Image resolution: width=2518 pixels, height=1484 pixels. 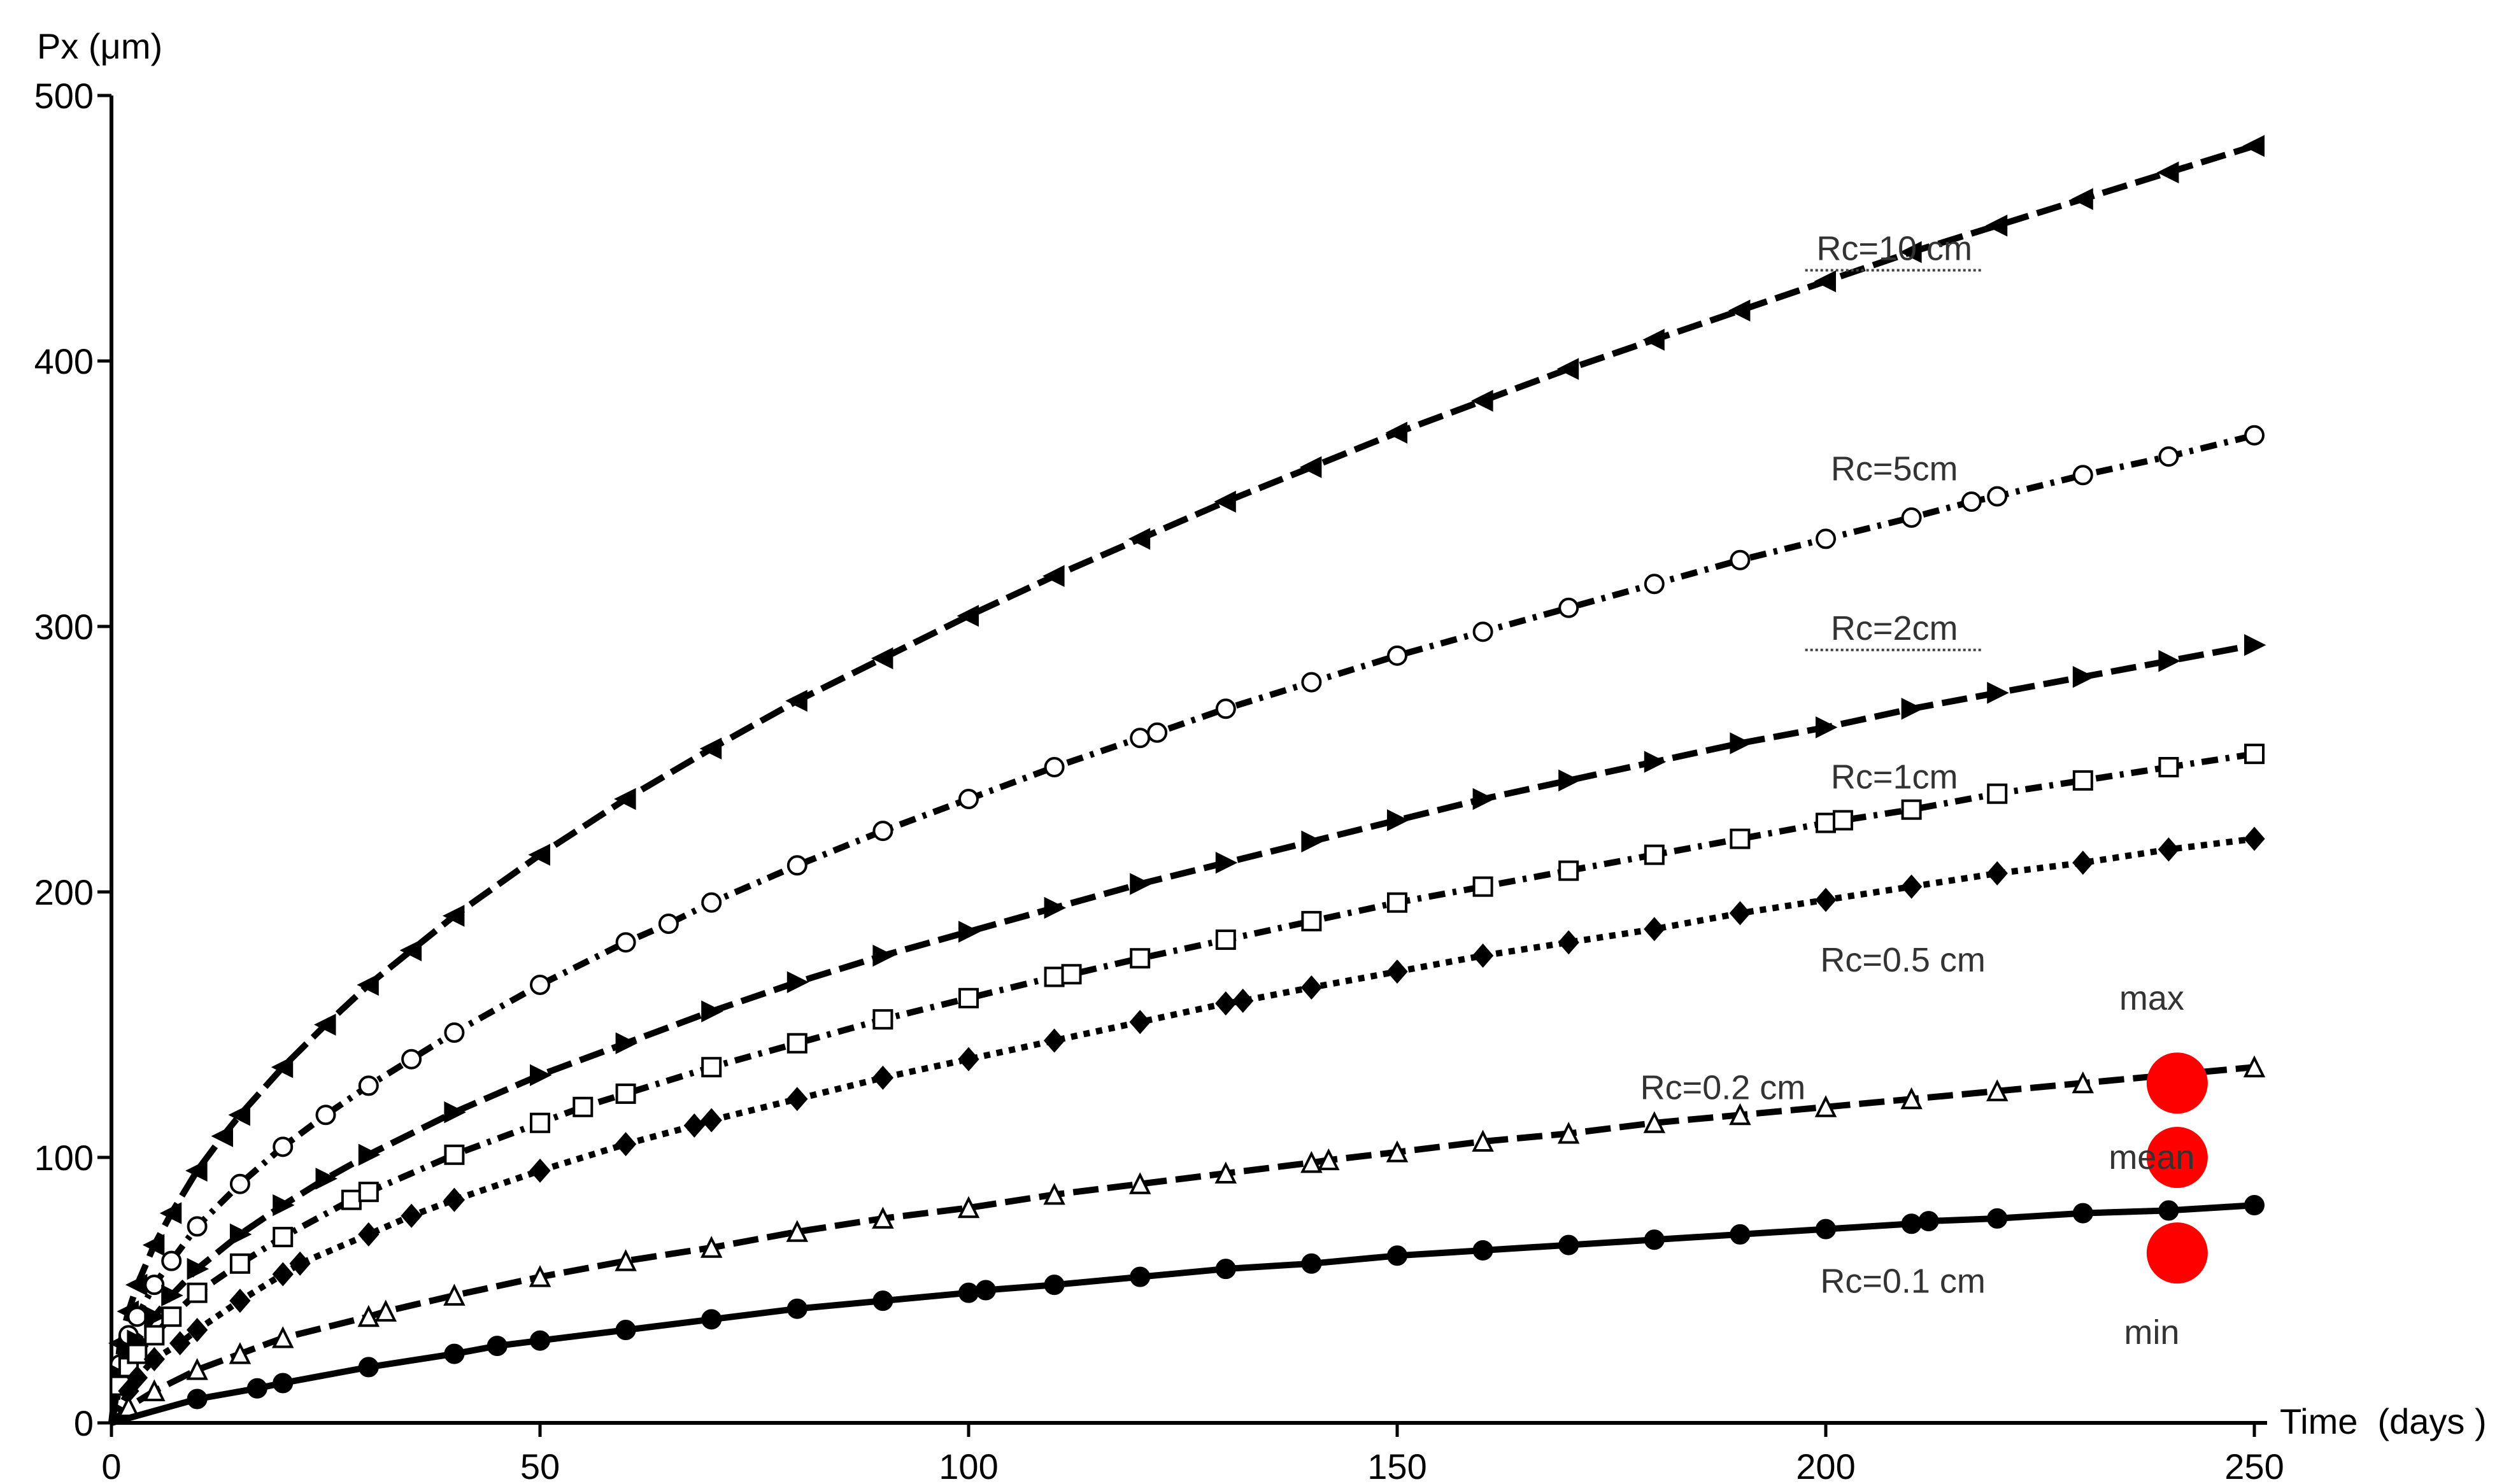 I want to click on reference-point-mean, so click(x=2177, y=1157).